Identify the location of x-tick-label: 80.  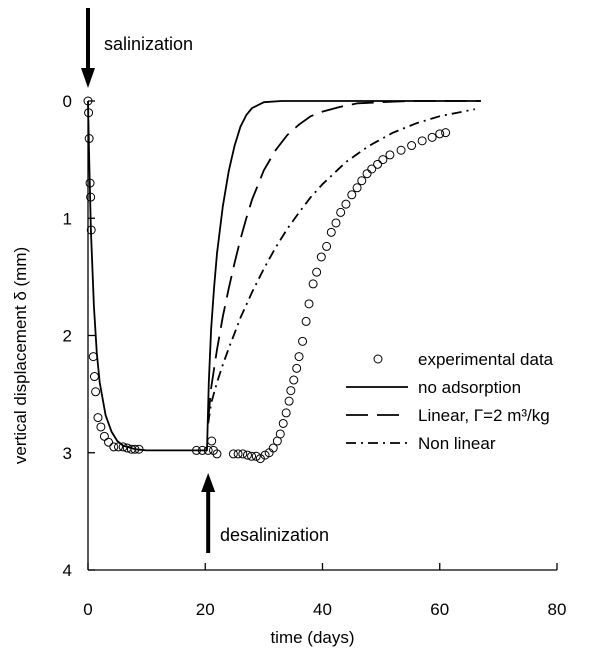
(557, 609).